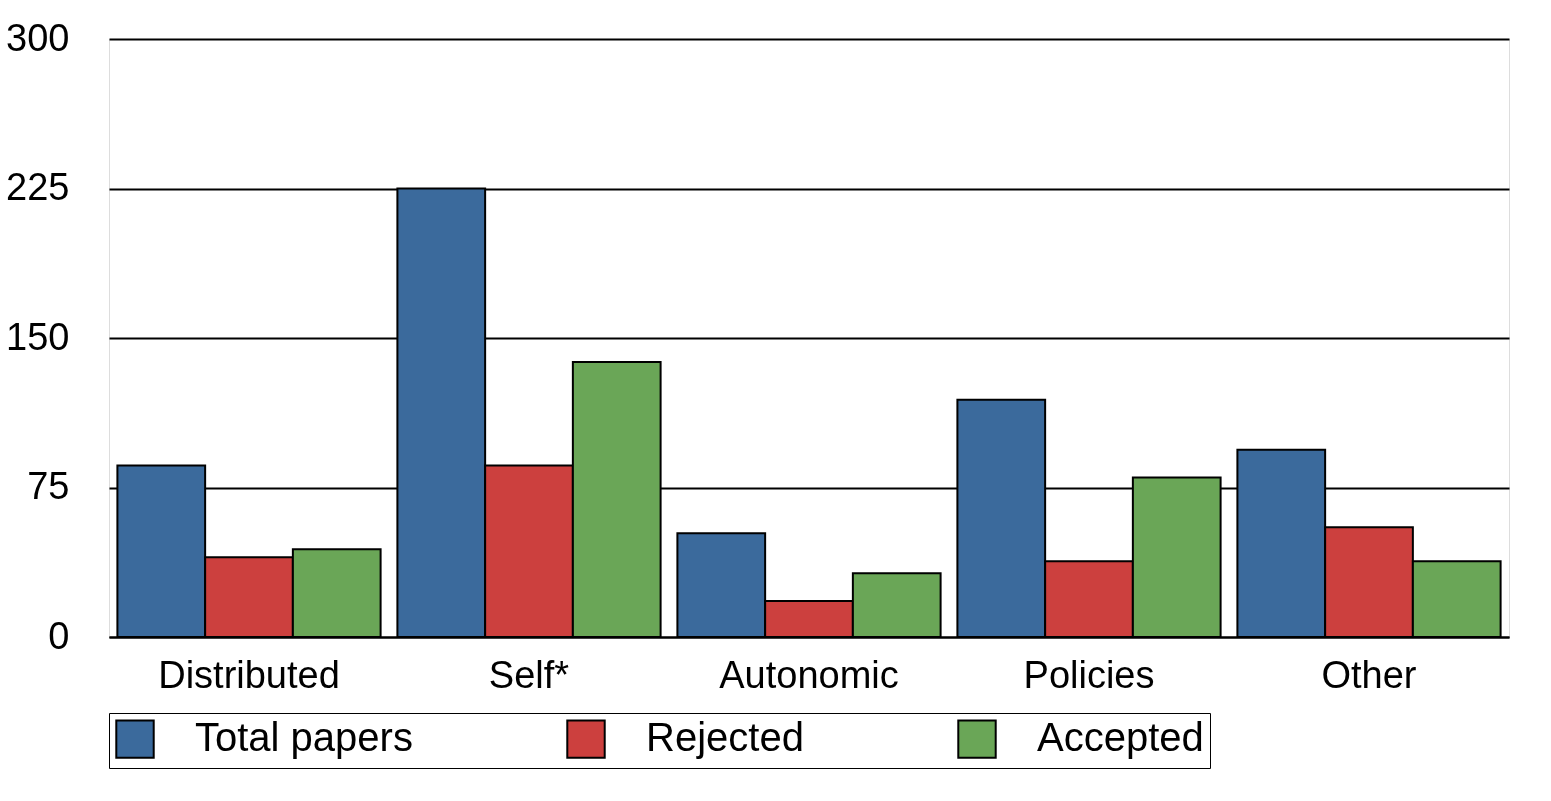  Describe the element at coordinates (38, 37) in the screenshot. I see `y-tick-label: 300` at that location.